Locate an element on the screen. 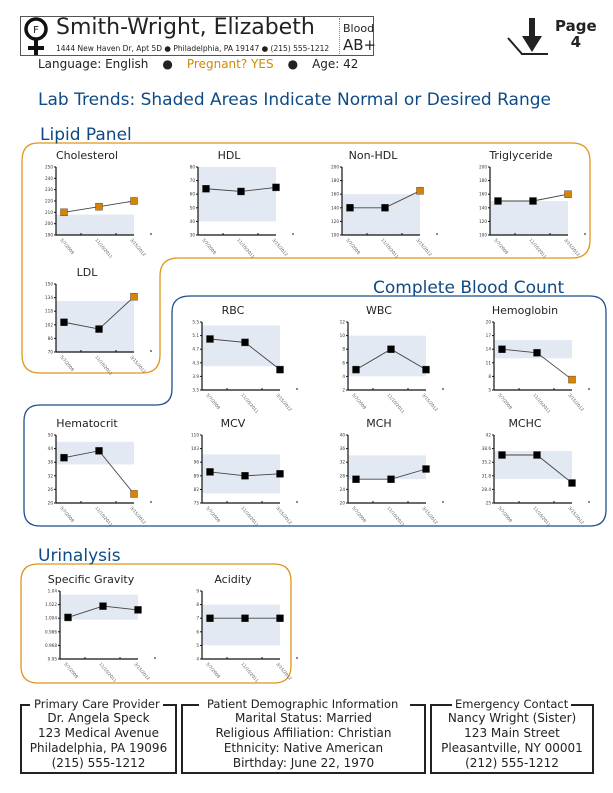 Image resolution: width=613 pixels, height=793 pixels. y-tick-label: 28 is located at coordinates (343, 475).